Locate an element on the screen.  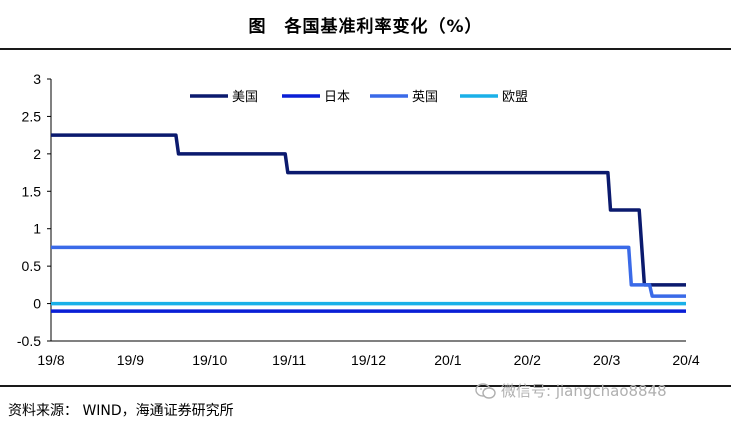
y-tick-label: 1 is located at coordinates (37, 229).